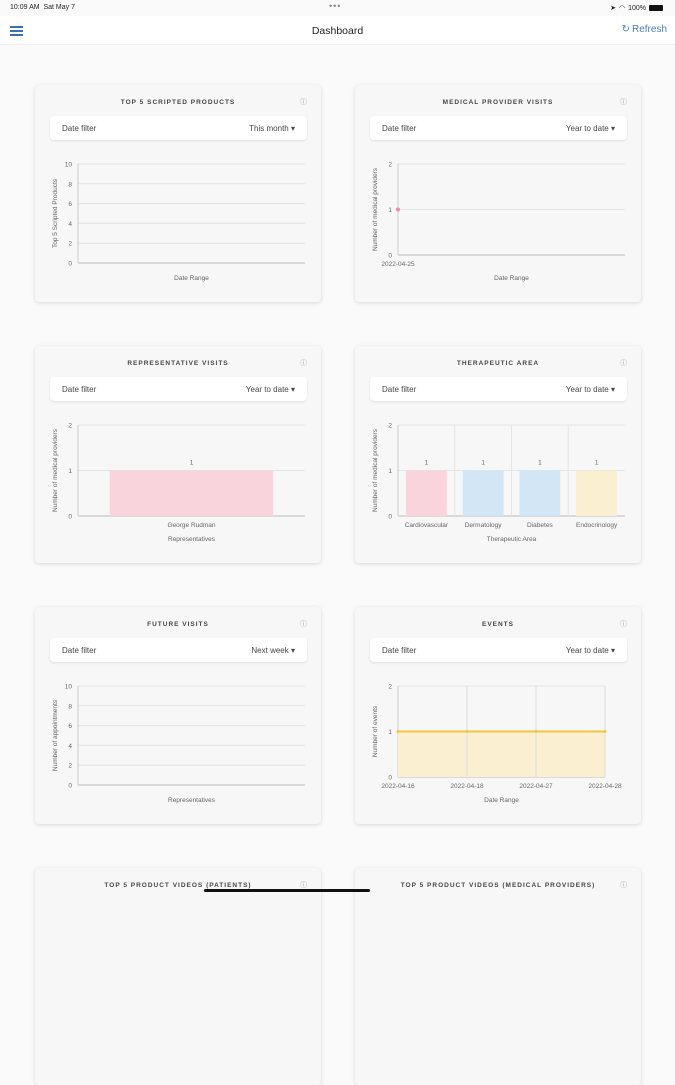 This screenshot has height=1085, width=675. Describe the element at coordinates (625, 29) in the screenshot. I see `refresh-icon: ↻` at that location.